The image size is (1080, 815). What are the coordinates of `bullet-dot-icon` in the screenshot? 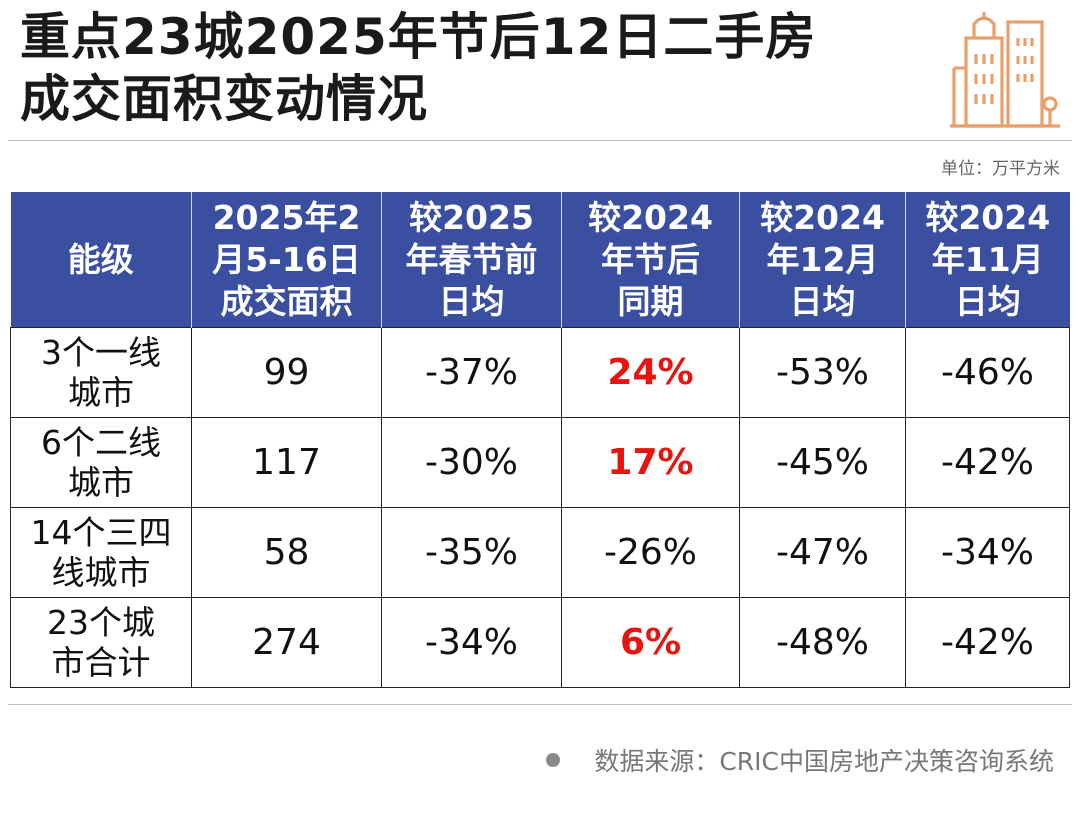 It's located at (553, 760).